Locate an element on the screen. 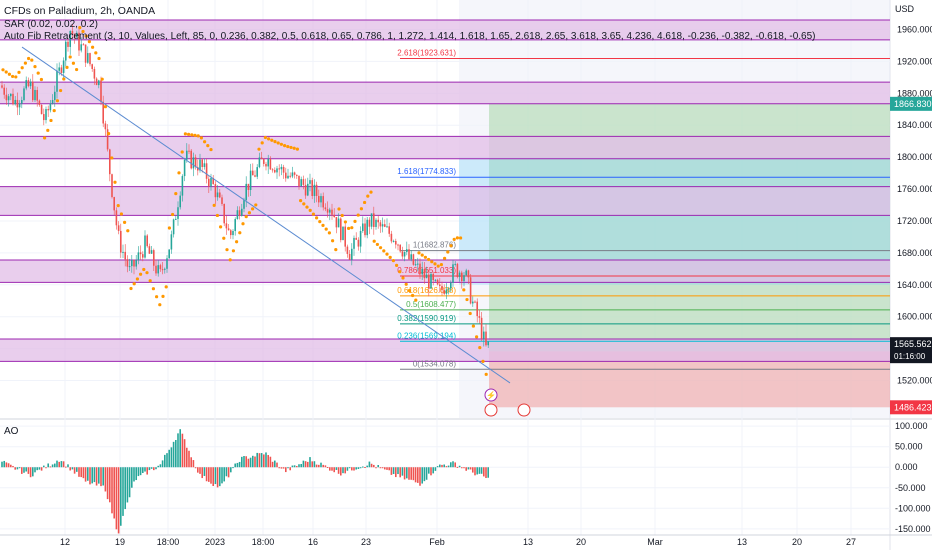 This screenshot has width=932, height=550. price-tick-label: 1880.000 is located at coordinates (914, 93).